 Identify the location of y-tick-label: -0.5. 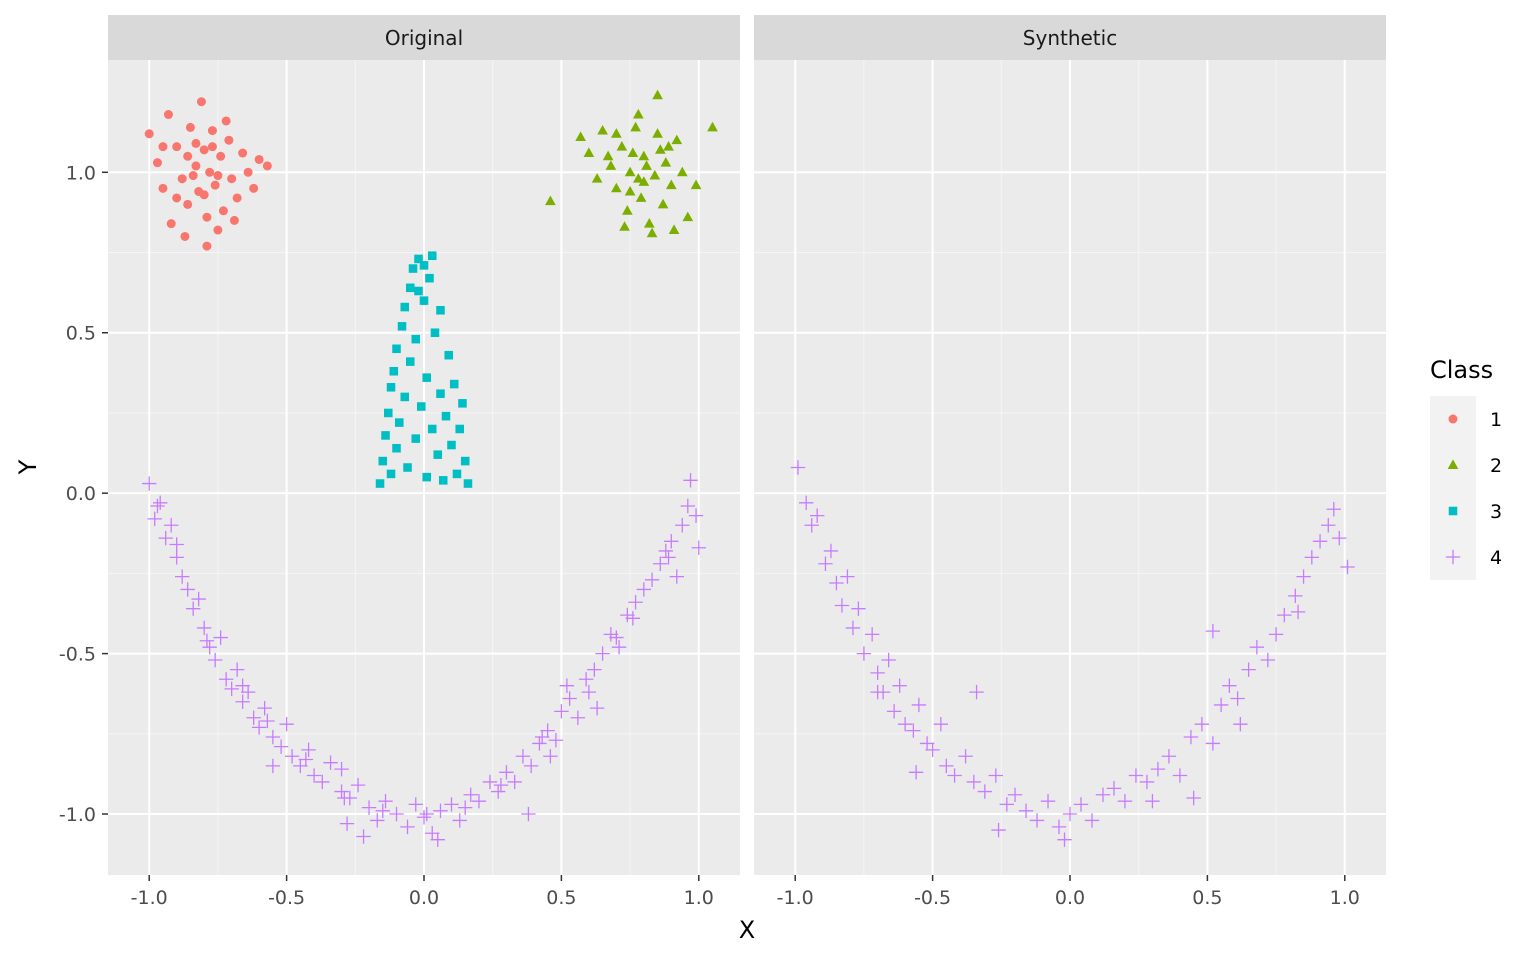
(77, 655).